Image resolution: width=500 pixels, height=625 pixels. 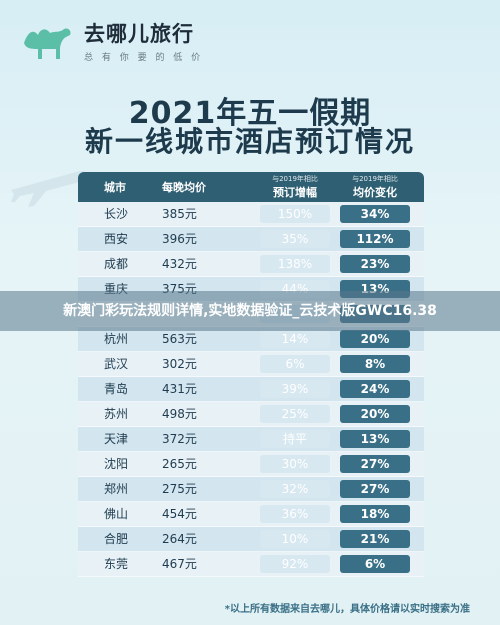 What do you see at coordinates (179, 439) in the screenshot?
I see `price-cell: 372元` at bounding box center [179, 439].